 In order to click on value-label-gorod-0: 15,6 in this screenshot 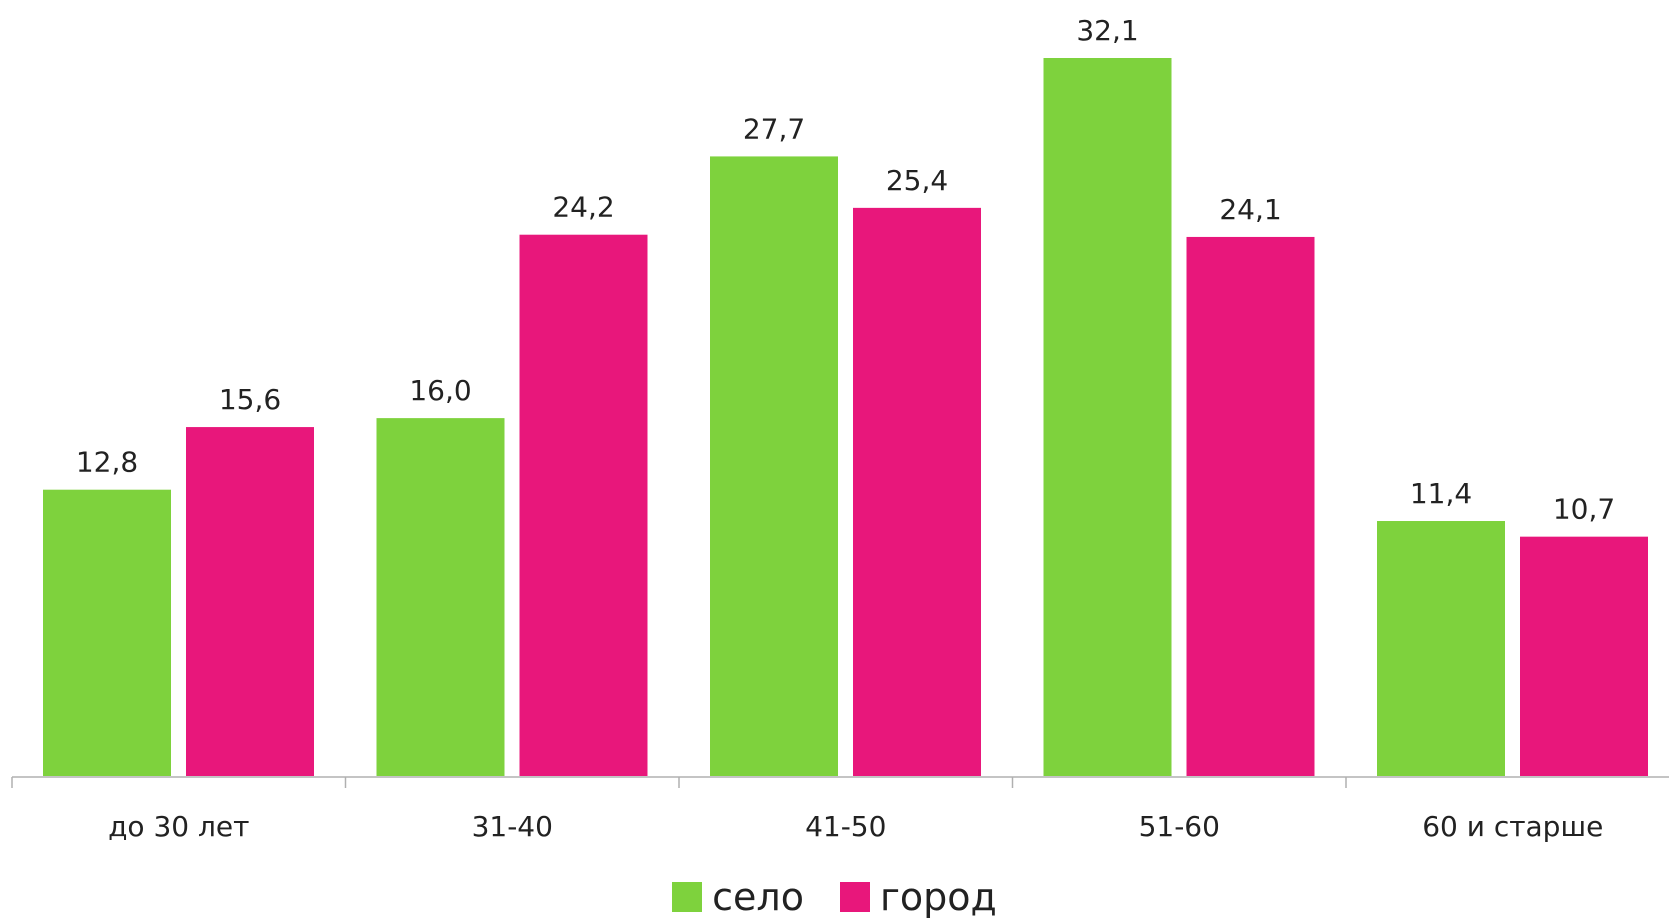, I will do `click(250, 399)`.